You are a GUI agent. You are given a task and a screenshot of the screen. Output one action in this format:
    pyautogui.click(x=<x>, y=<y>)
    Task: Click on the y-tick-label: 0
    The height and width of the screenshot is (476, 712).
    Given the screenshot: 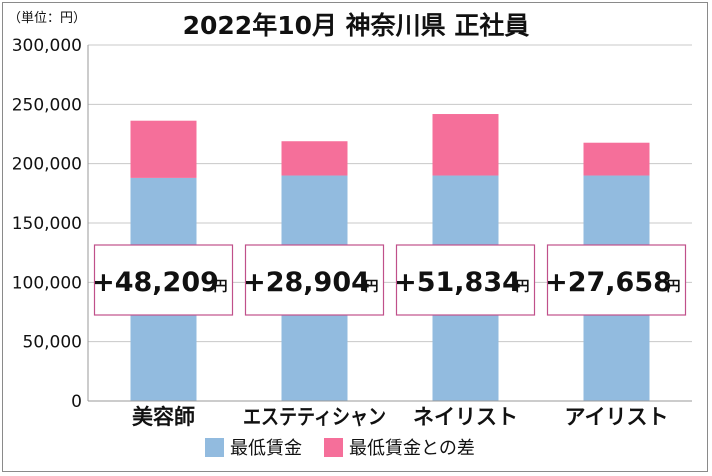 What is the action you would take?
    pyautogui.click(x=76, y=402)
    